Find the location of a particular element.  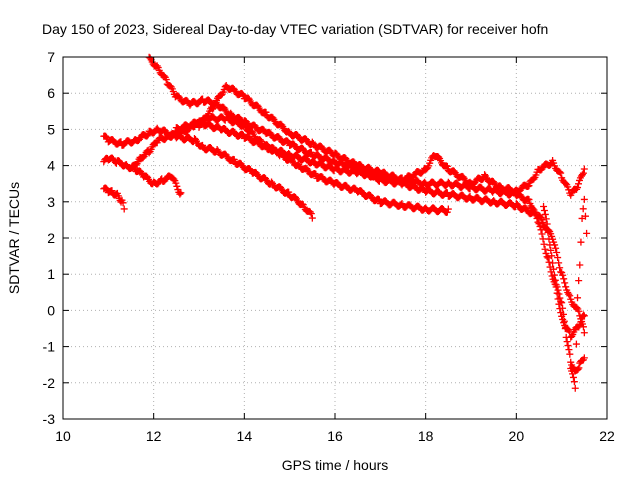

y-tick-label: 4 is located at coordinates (51, 166).